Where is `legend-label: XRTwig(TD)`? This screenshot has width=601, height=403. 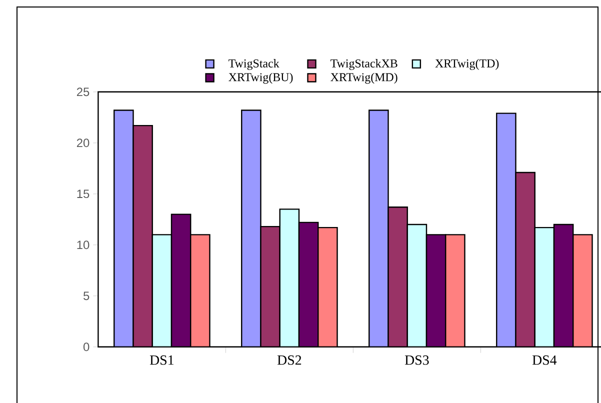
legend-label: XRTwig(TD) is located at coordinates (467, 64).